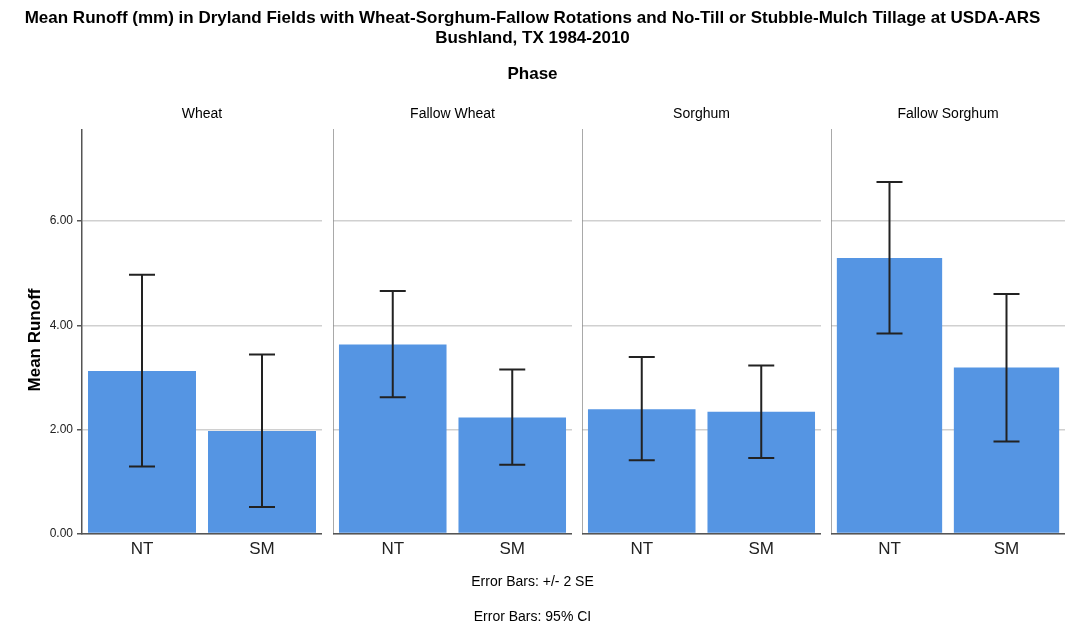 The image size is (1065, 630). Describe the element at coordinates (532, 581) in the screenshot. I see `text: Error Bars: +/- 2 SE` at that location.